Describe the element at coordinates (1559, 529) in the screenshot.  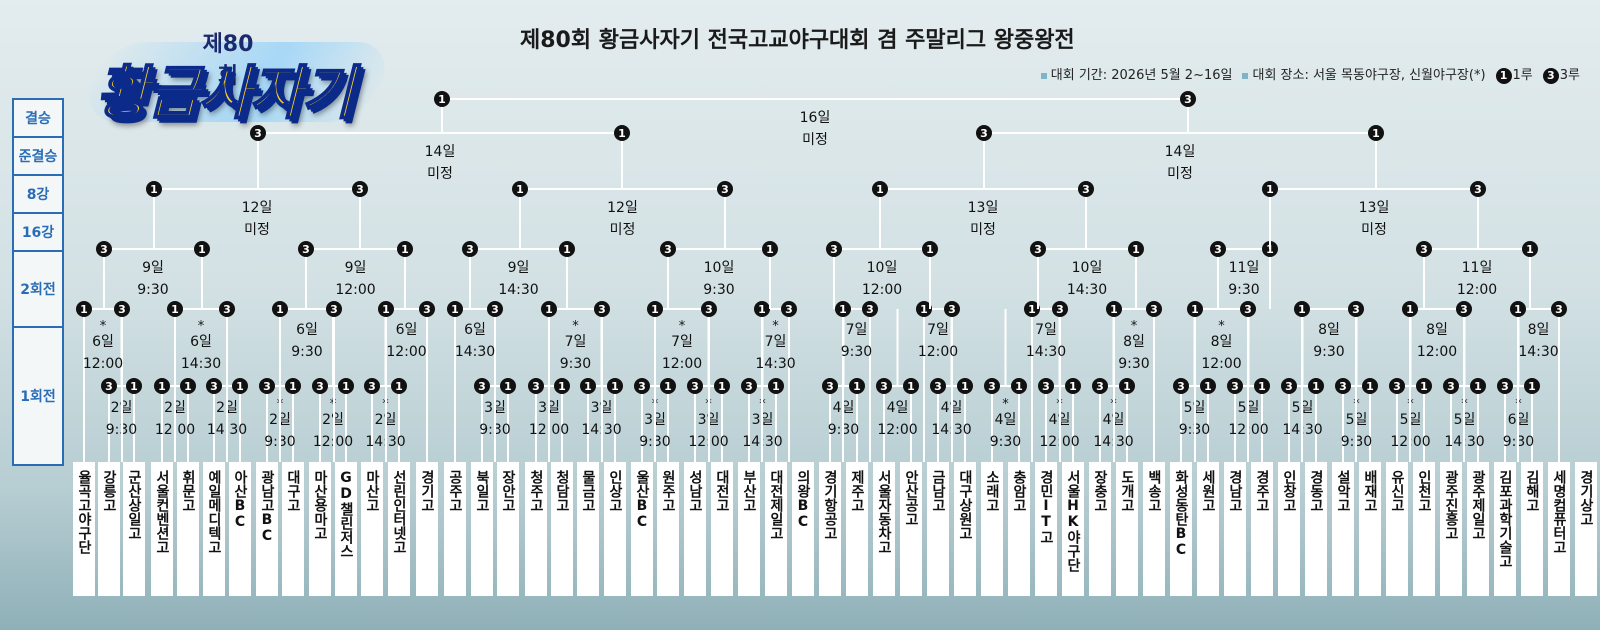
I see `team-name: 세명컴퓨터고` at that location.